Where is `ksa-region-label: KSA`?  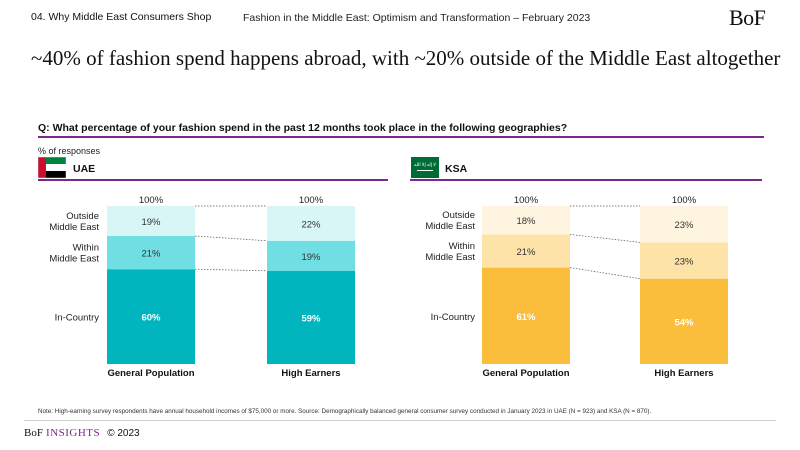 ksa-region-label: KSA is located at coordinates (456, 169).